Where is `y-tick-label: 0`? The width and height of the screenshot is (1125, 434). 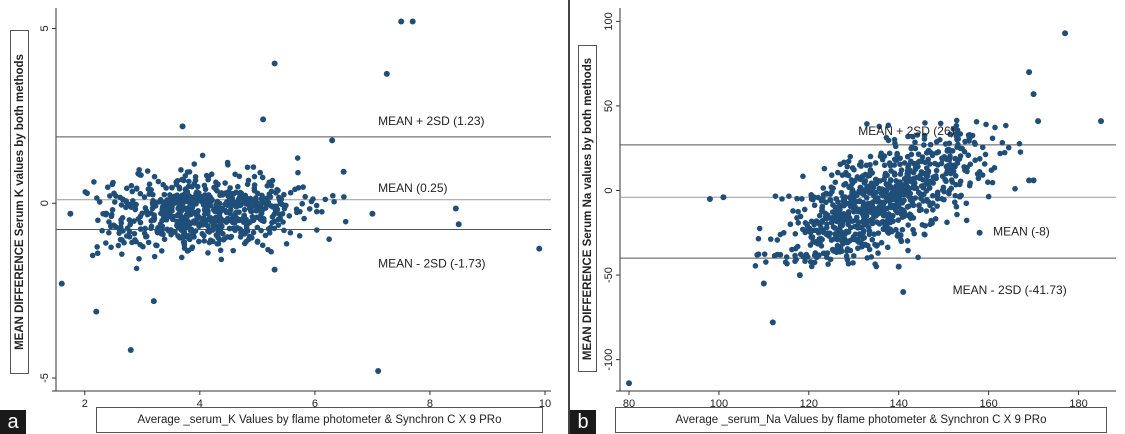 y-tick-label: 0 is located at coordinates (609, 190).